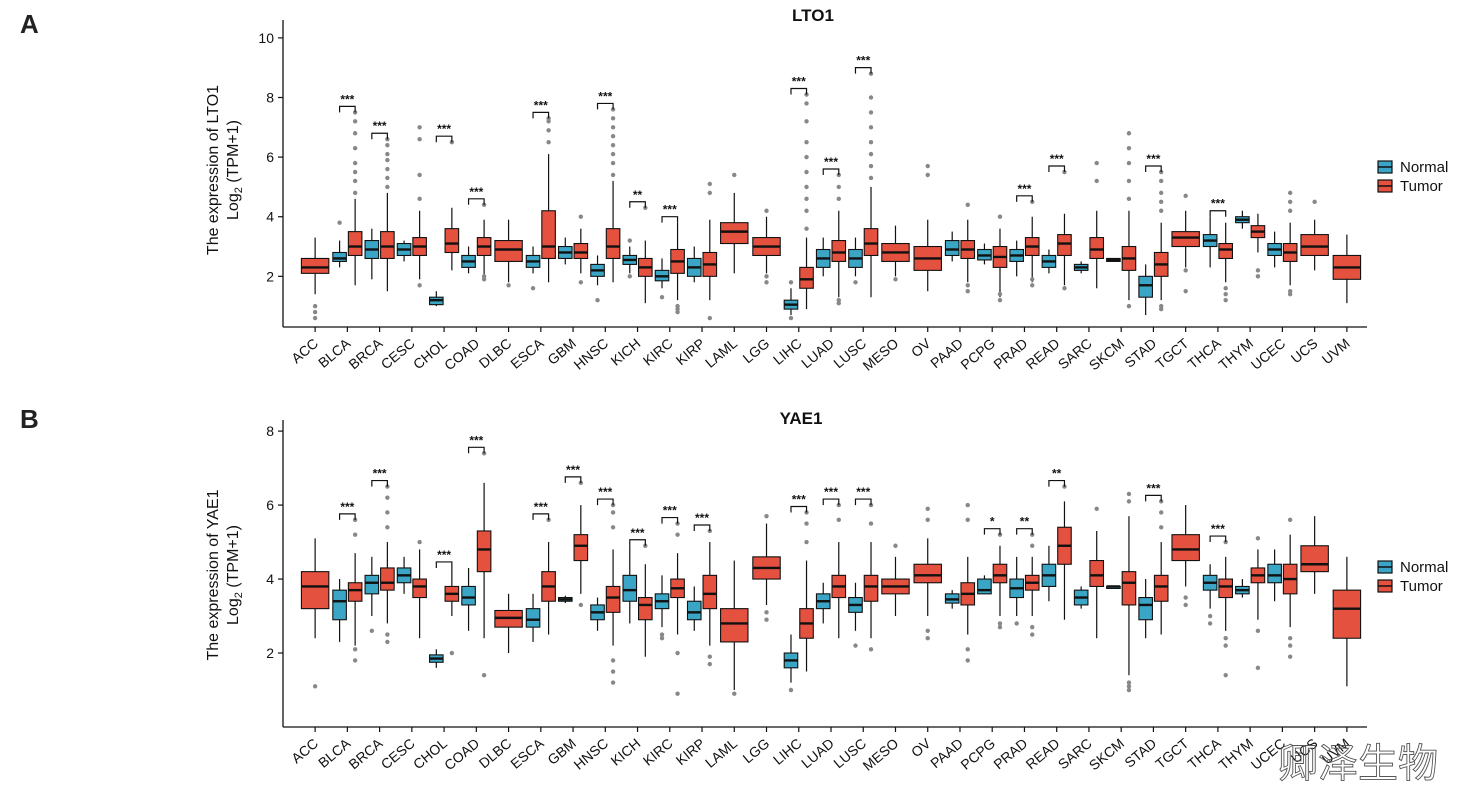 This screenshot has width=1467, height=789. Describe the element at coordinates (1172, 353) in the screenshot. I see `x-tick-label: TGCT` at that location.